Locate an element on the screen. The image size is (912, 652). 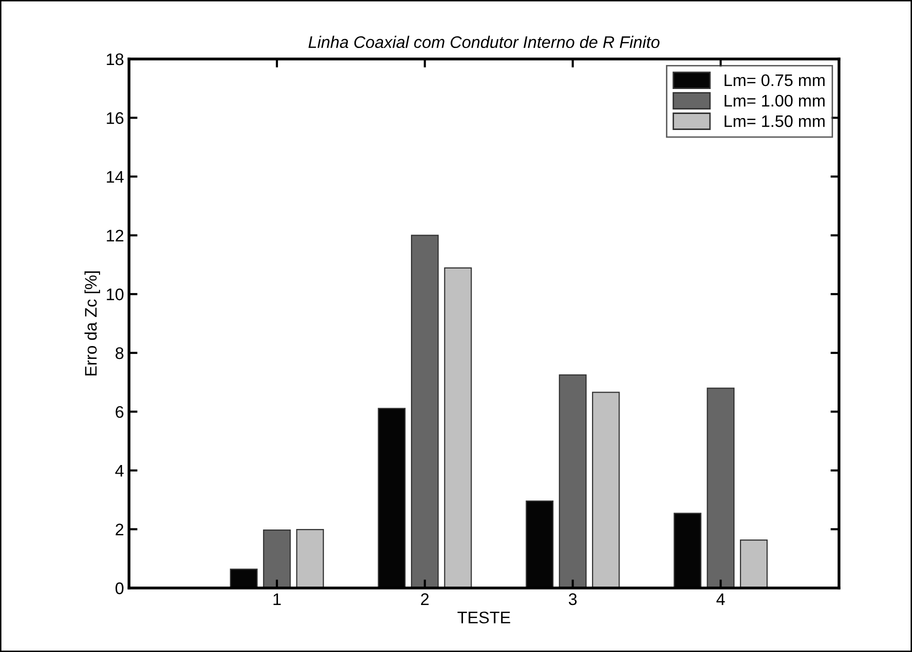
y-tick-label: 18 is located at coordinates (115, 59).